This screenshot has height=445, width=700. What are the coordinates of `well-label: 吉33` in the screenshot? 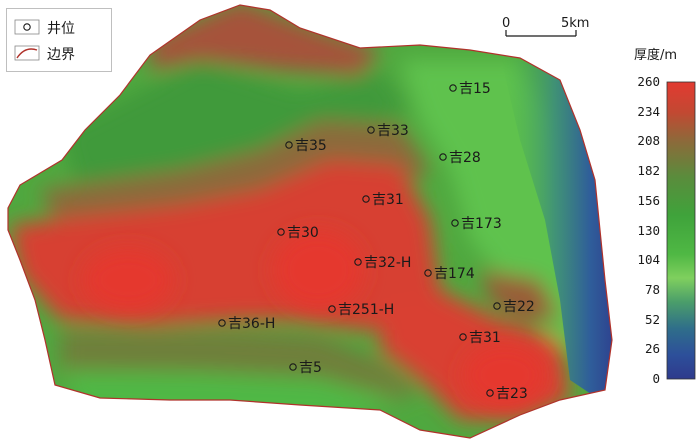 It's located at (393, 131).